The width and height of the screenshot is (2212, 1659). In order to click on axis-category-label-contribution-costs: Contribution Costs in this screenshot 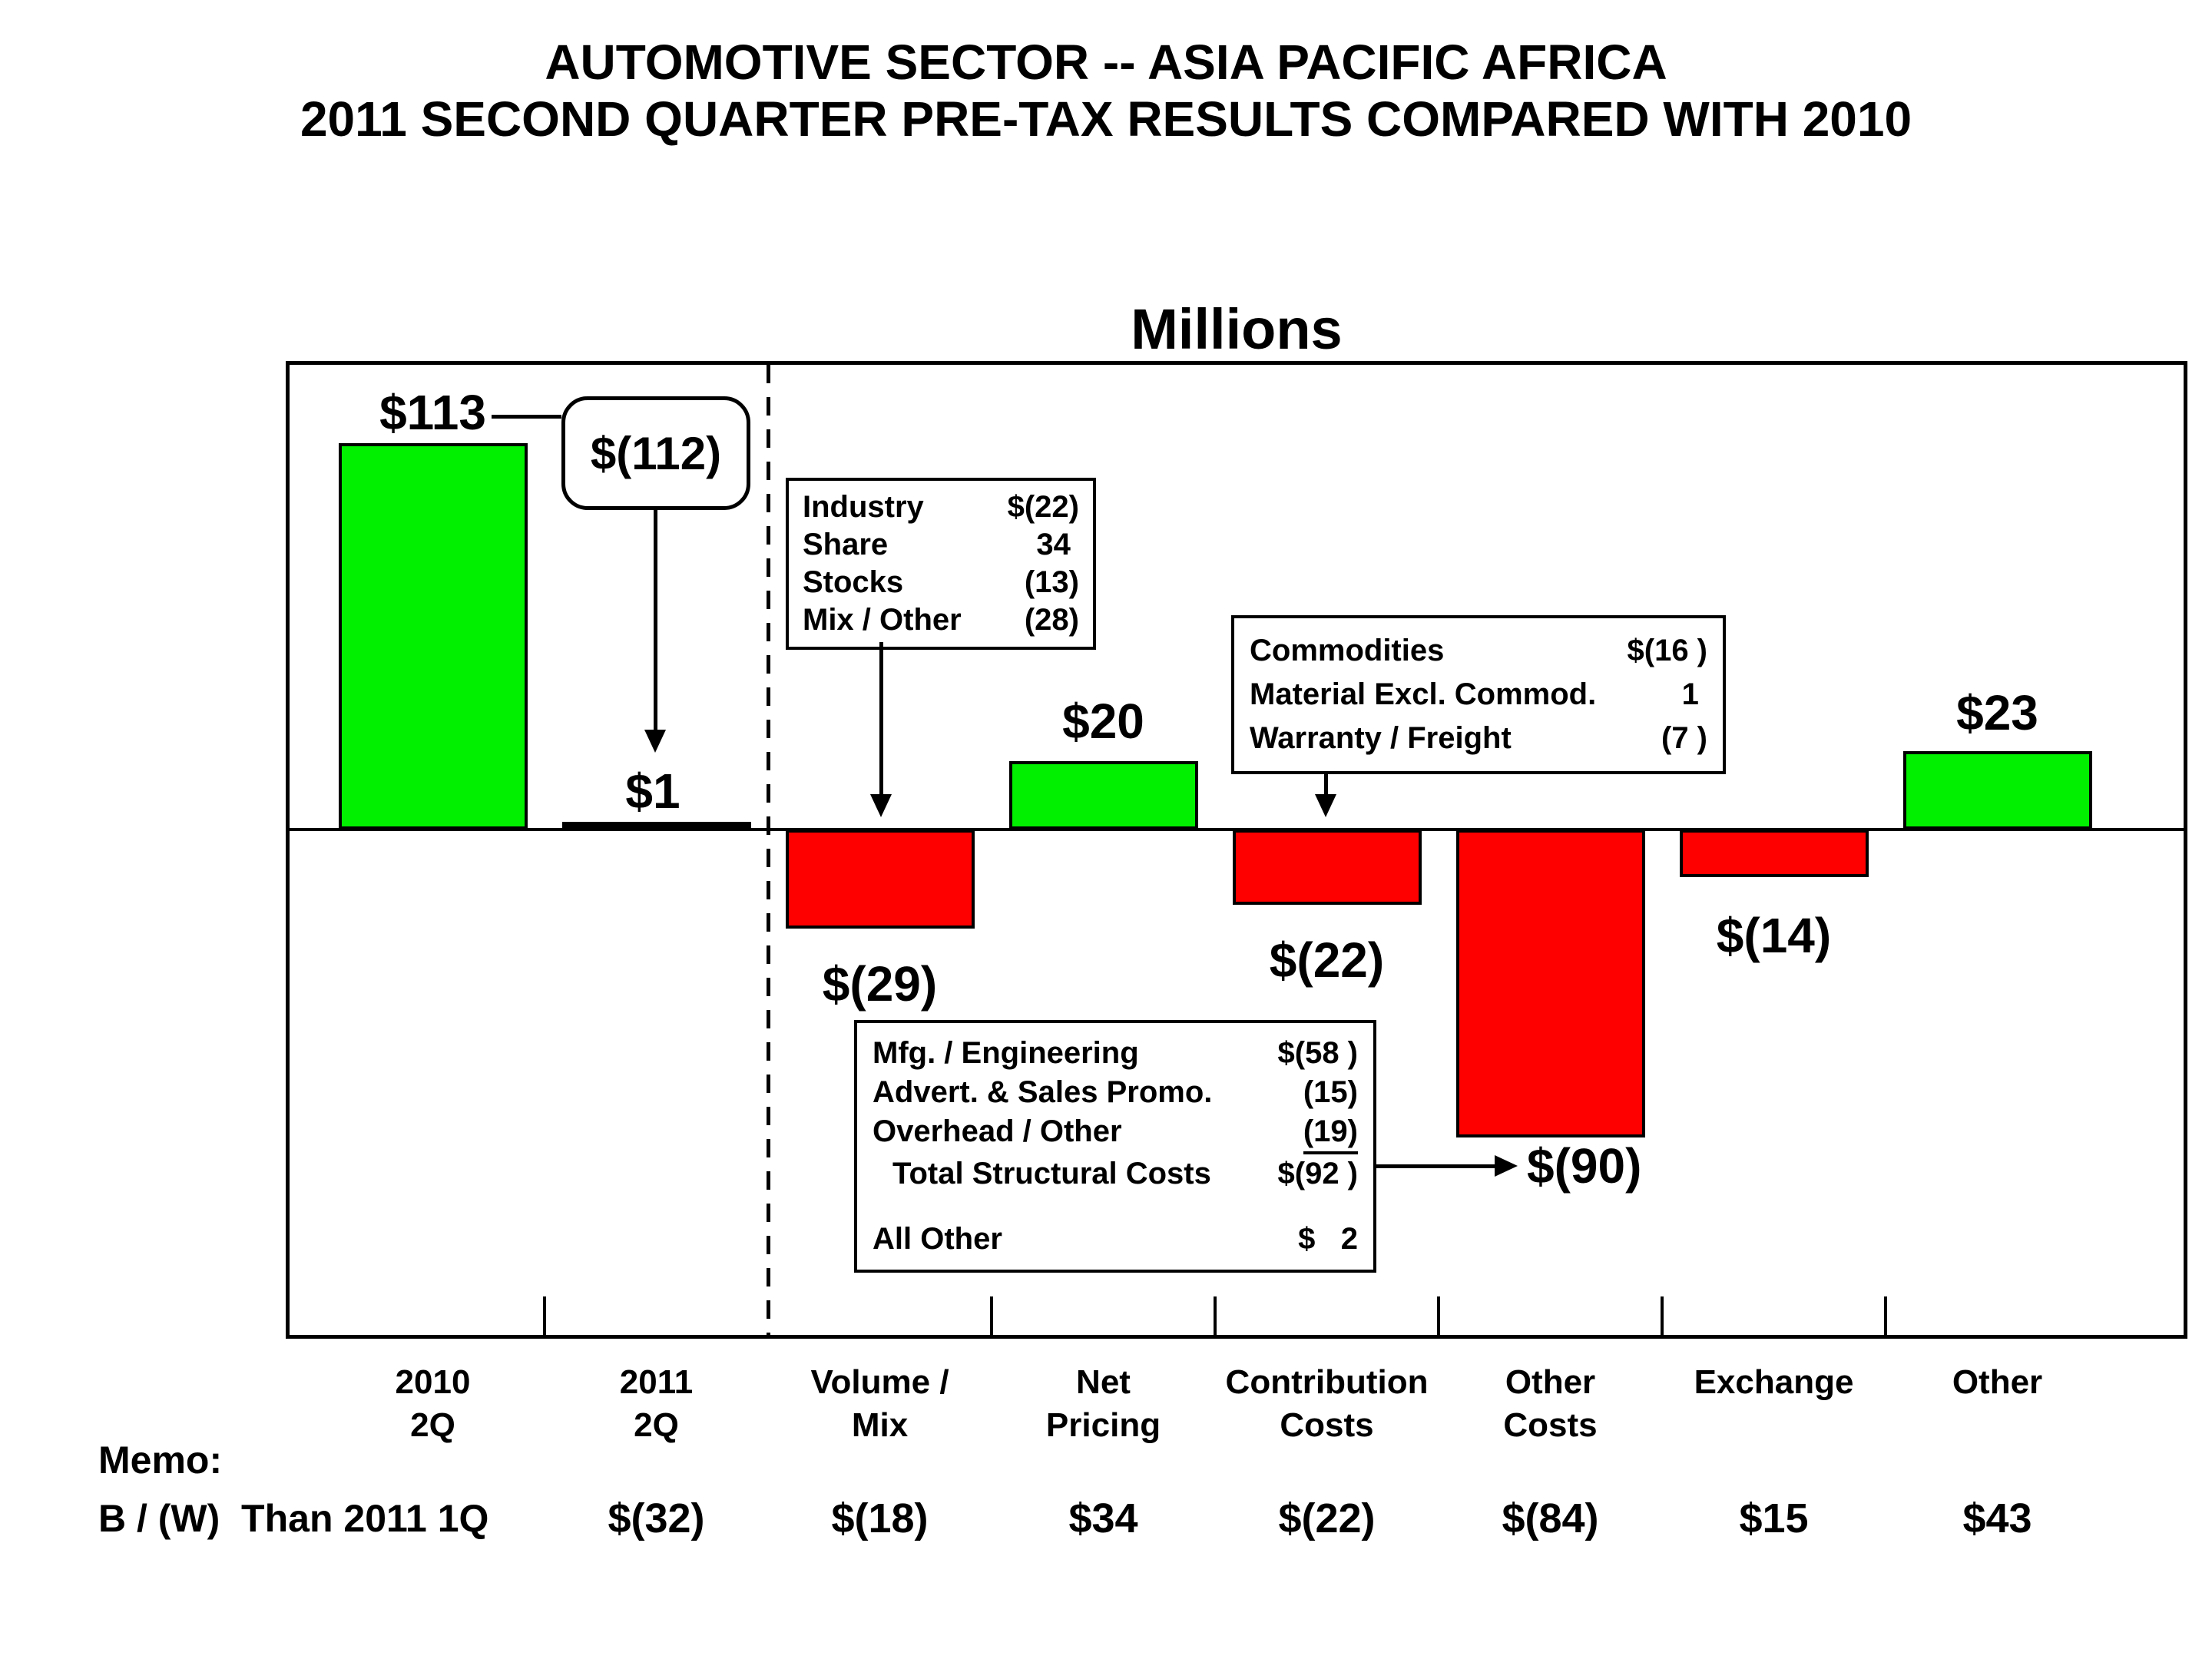, I will do `click(1327, 1404)`.